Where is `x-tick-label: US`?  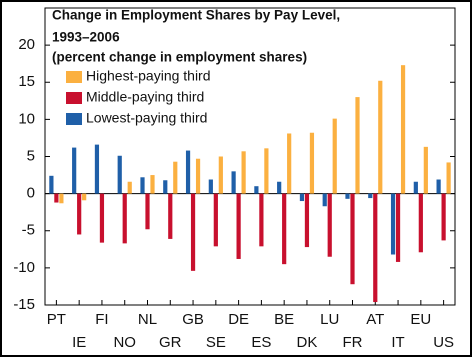
x-tick-label: US is located at coordinates (443, 342).